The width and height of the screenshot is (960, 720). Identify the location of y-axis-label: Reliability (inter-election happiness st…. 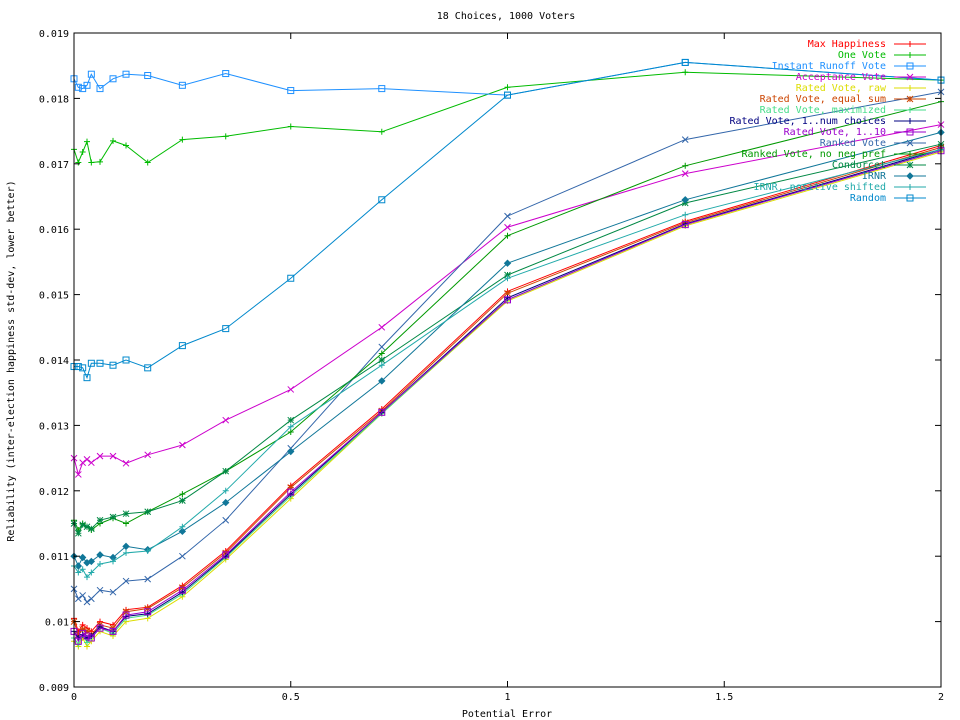
(11, 360).